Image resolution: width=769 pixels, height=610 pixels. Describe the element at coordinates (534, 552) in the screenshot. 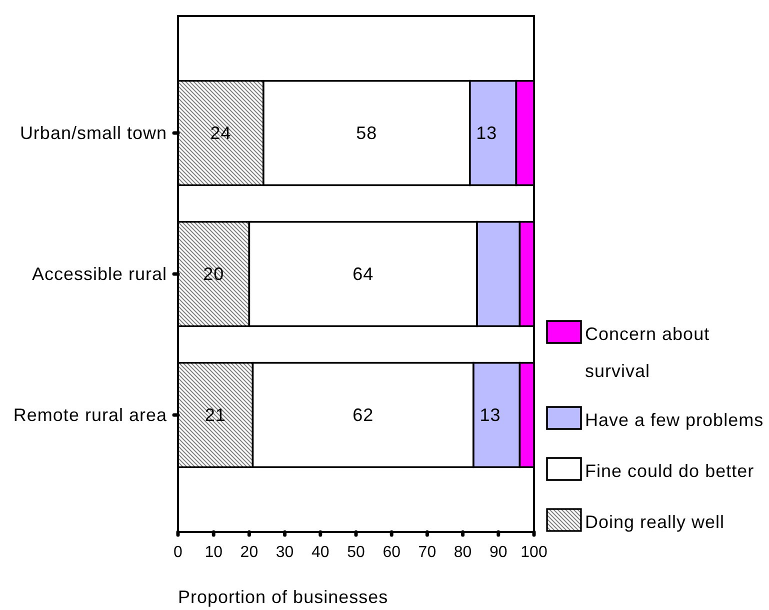

I see `x-tick-label: 100` at that location.